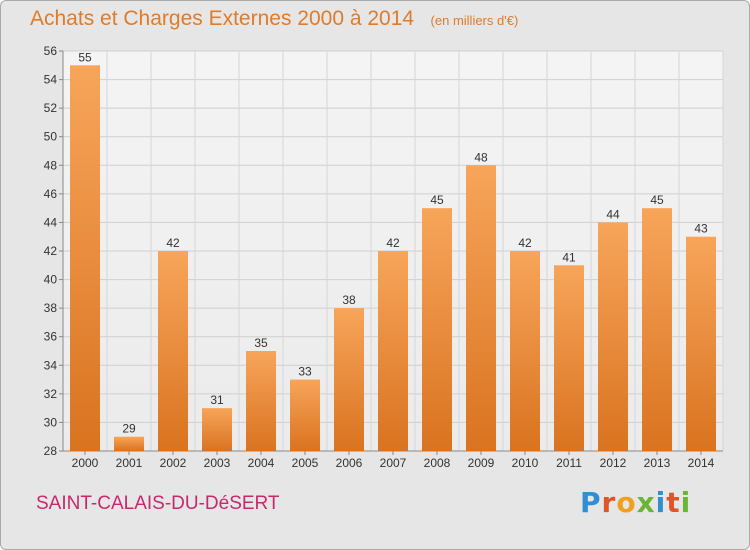 This screenshot has width=750, height=550. I want to click on data-label: 38, so click(349, 300).